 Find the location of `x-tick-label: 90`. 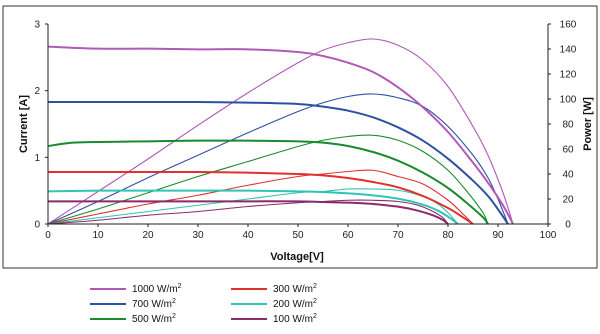

x-tick-label: 90 is located at coordinates (498, 235).